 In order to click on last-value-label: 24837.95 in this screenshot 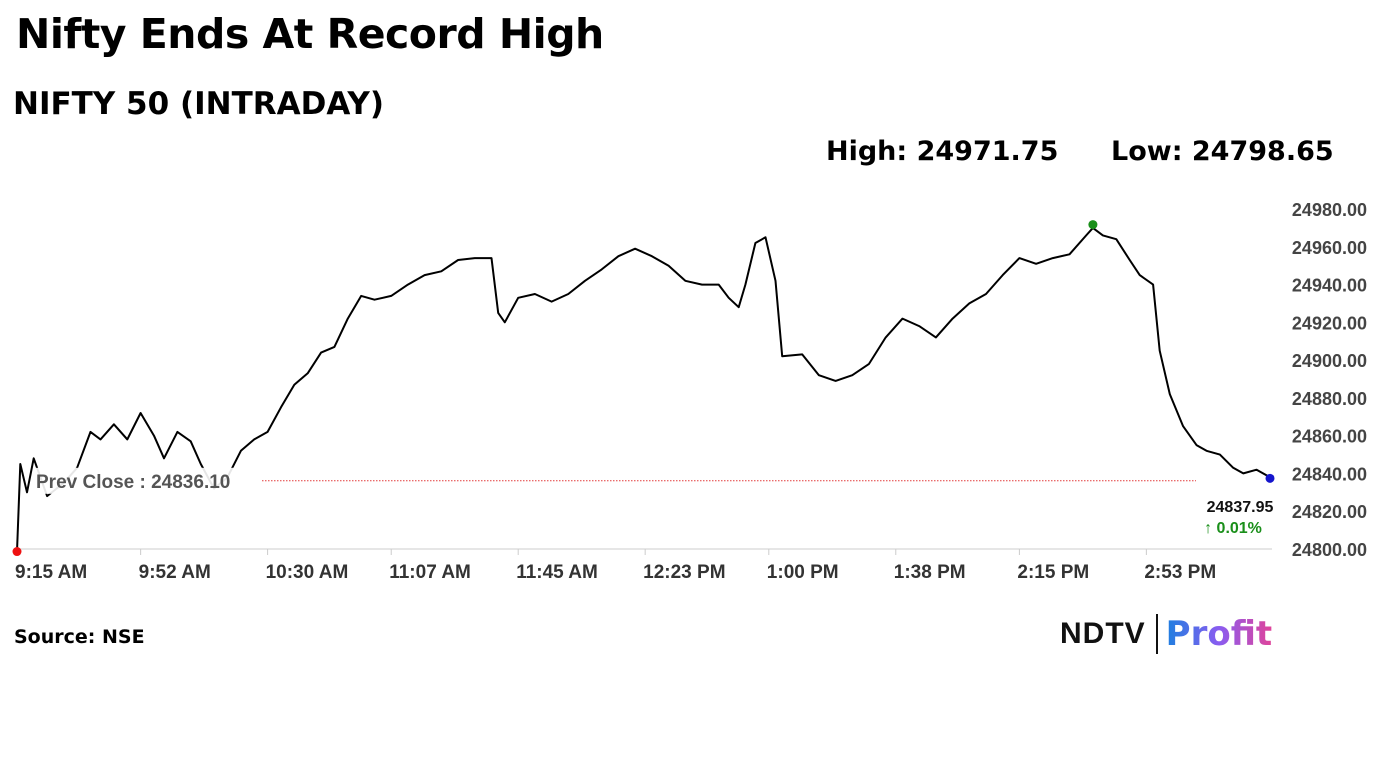, I will do `click(1240, 507)`.